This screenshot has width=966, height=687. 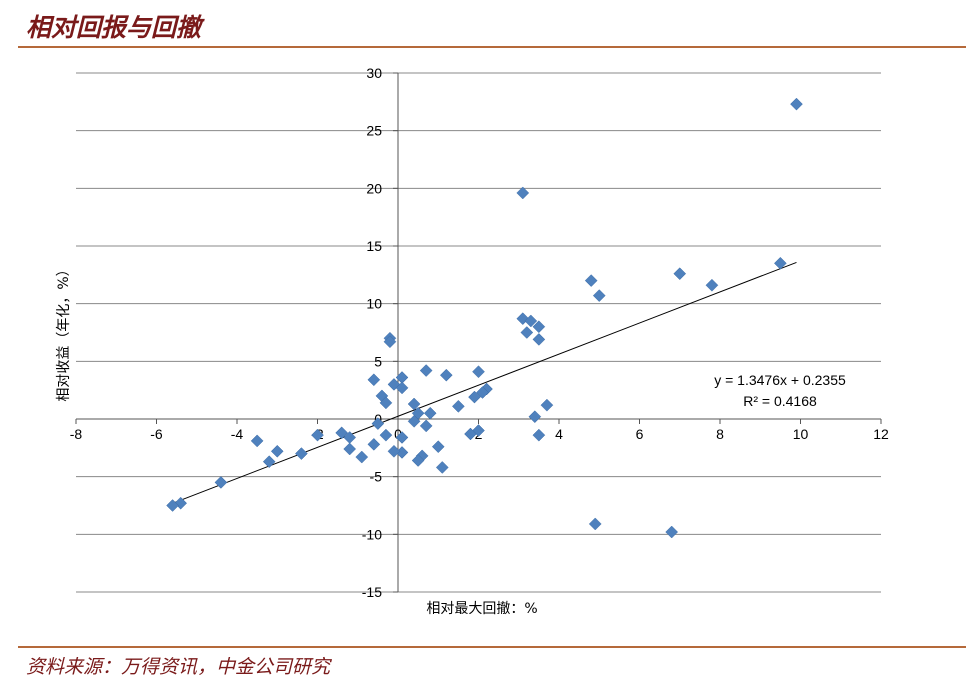 What do you see at coordinates (492, 647) in the screenshot?
I see `footer-divider` at bounding box center [492, 647].